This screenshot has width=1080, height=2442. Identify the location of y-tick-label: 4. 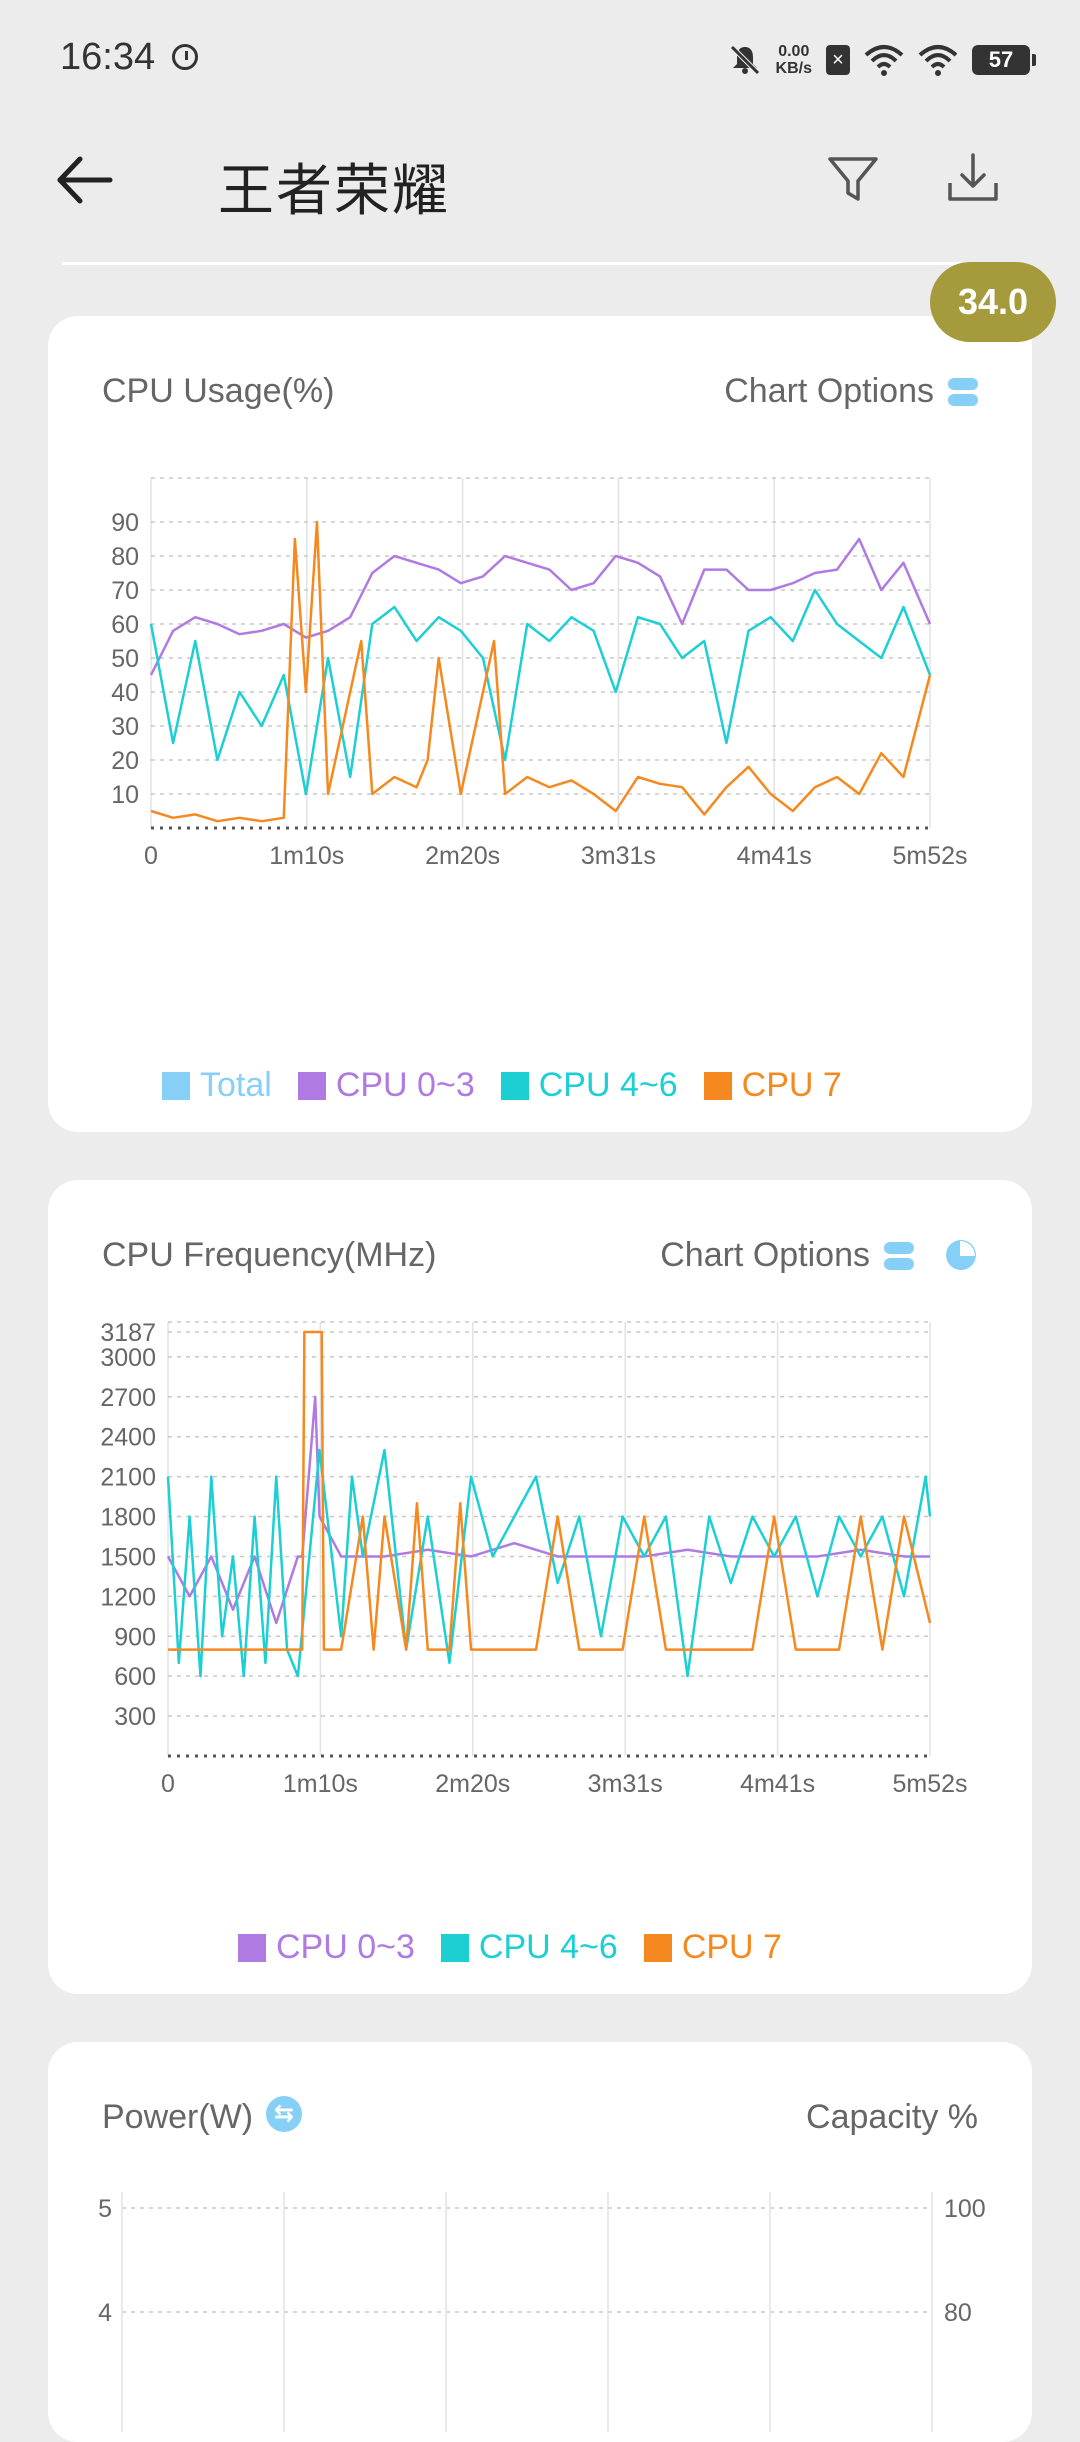
(105, 2313).